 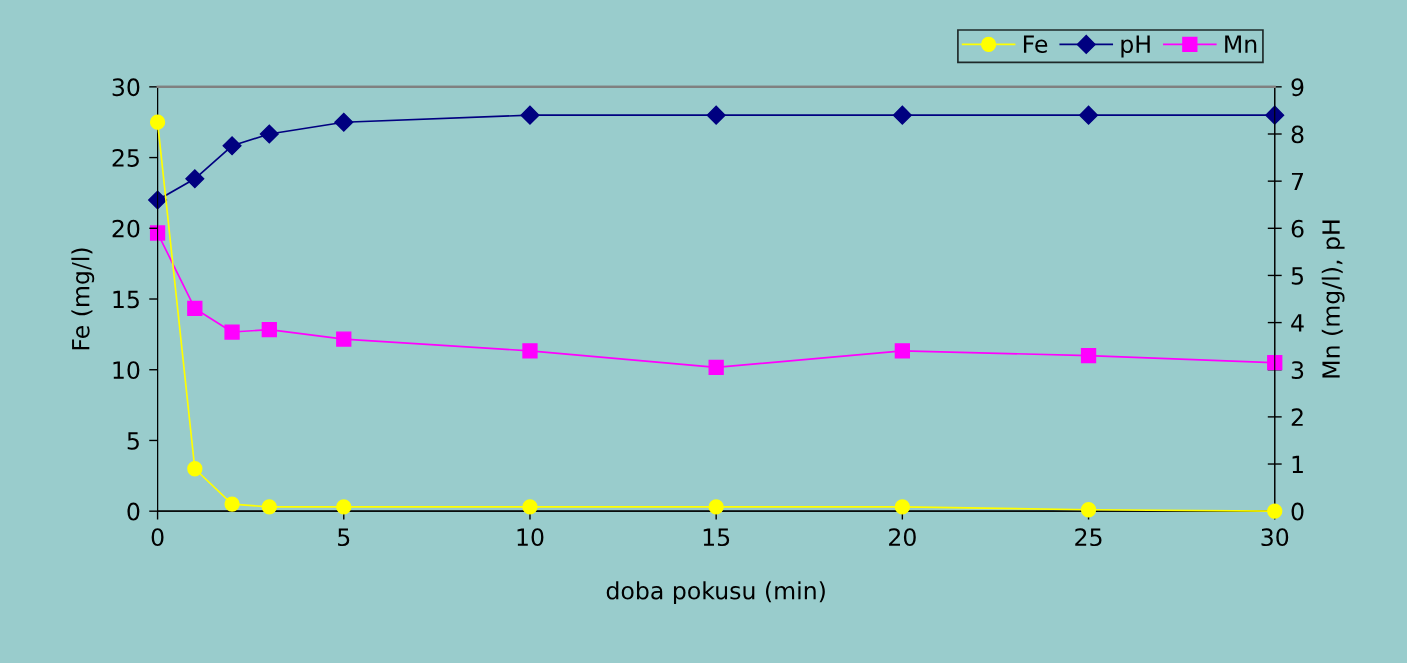 I want to click on y2-axis-title: Mn (mg/l), pH, so click(x=1333, y=299).